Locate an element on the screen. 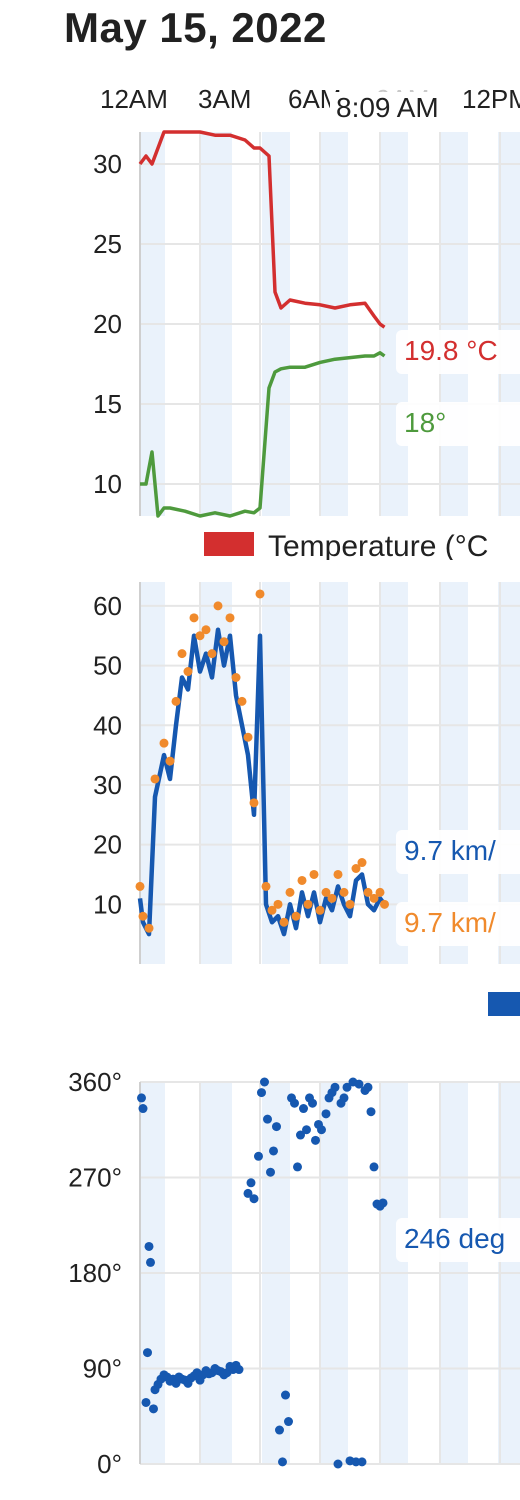 The image size is (520, 1500). value-readout: 9.7 km/ is located at coordinates (450, 850).